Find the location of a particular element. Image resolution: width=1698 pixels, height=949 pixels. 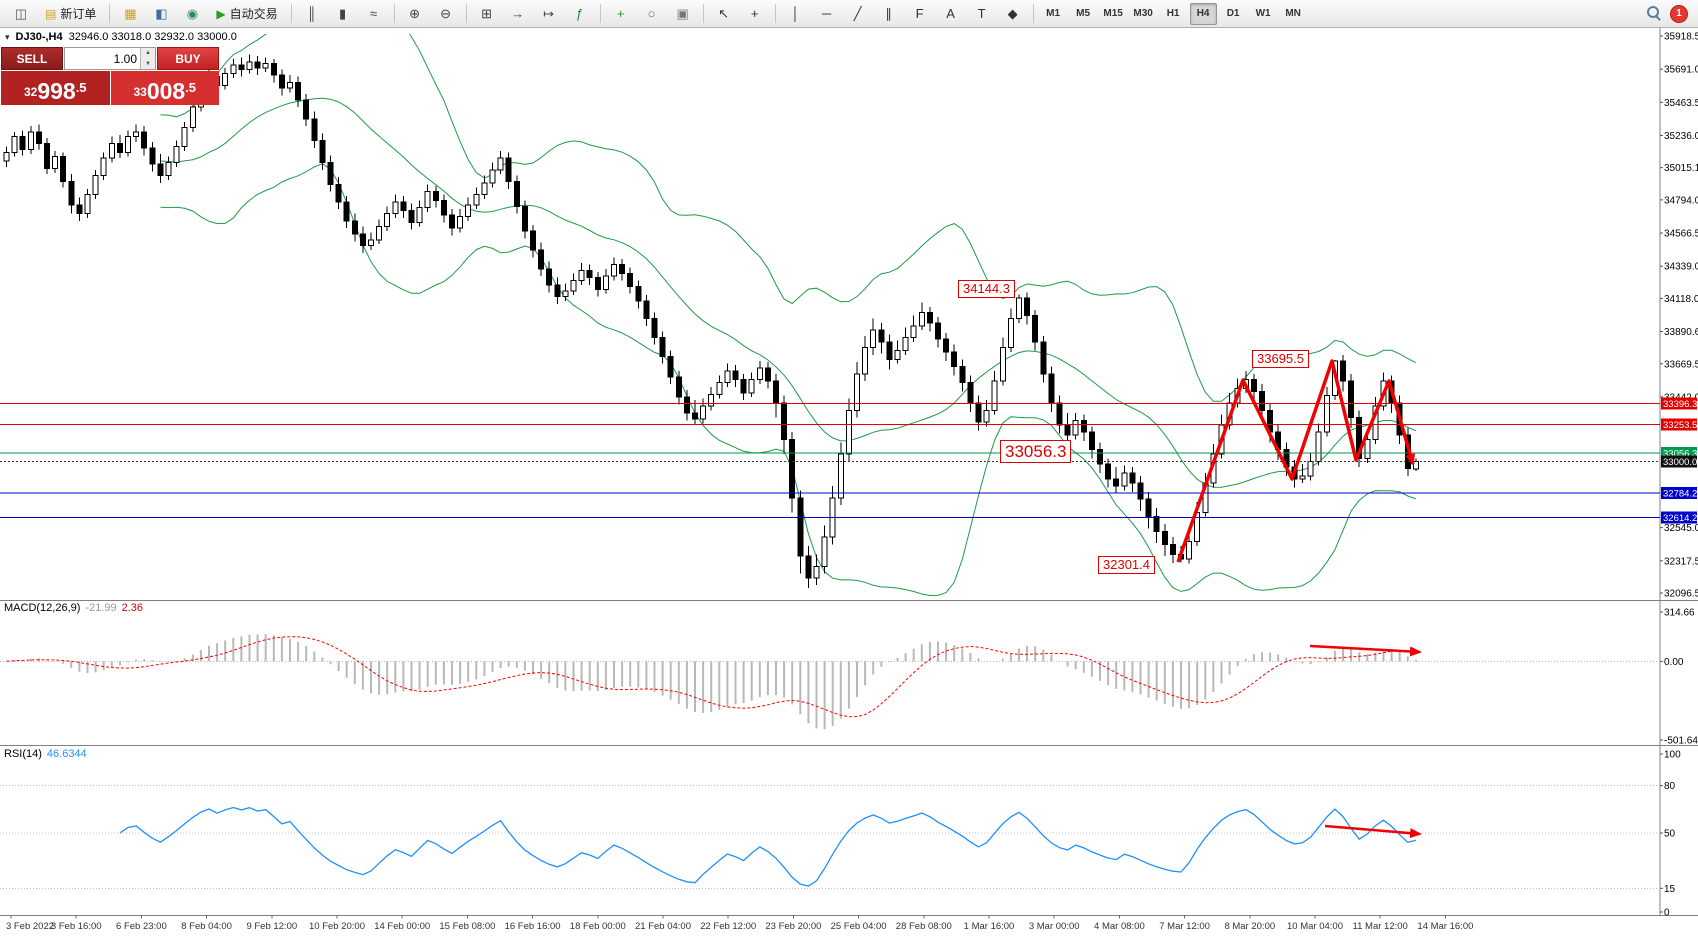

svg-text: 34794.0 is located at coordinates (1681, 200).